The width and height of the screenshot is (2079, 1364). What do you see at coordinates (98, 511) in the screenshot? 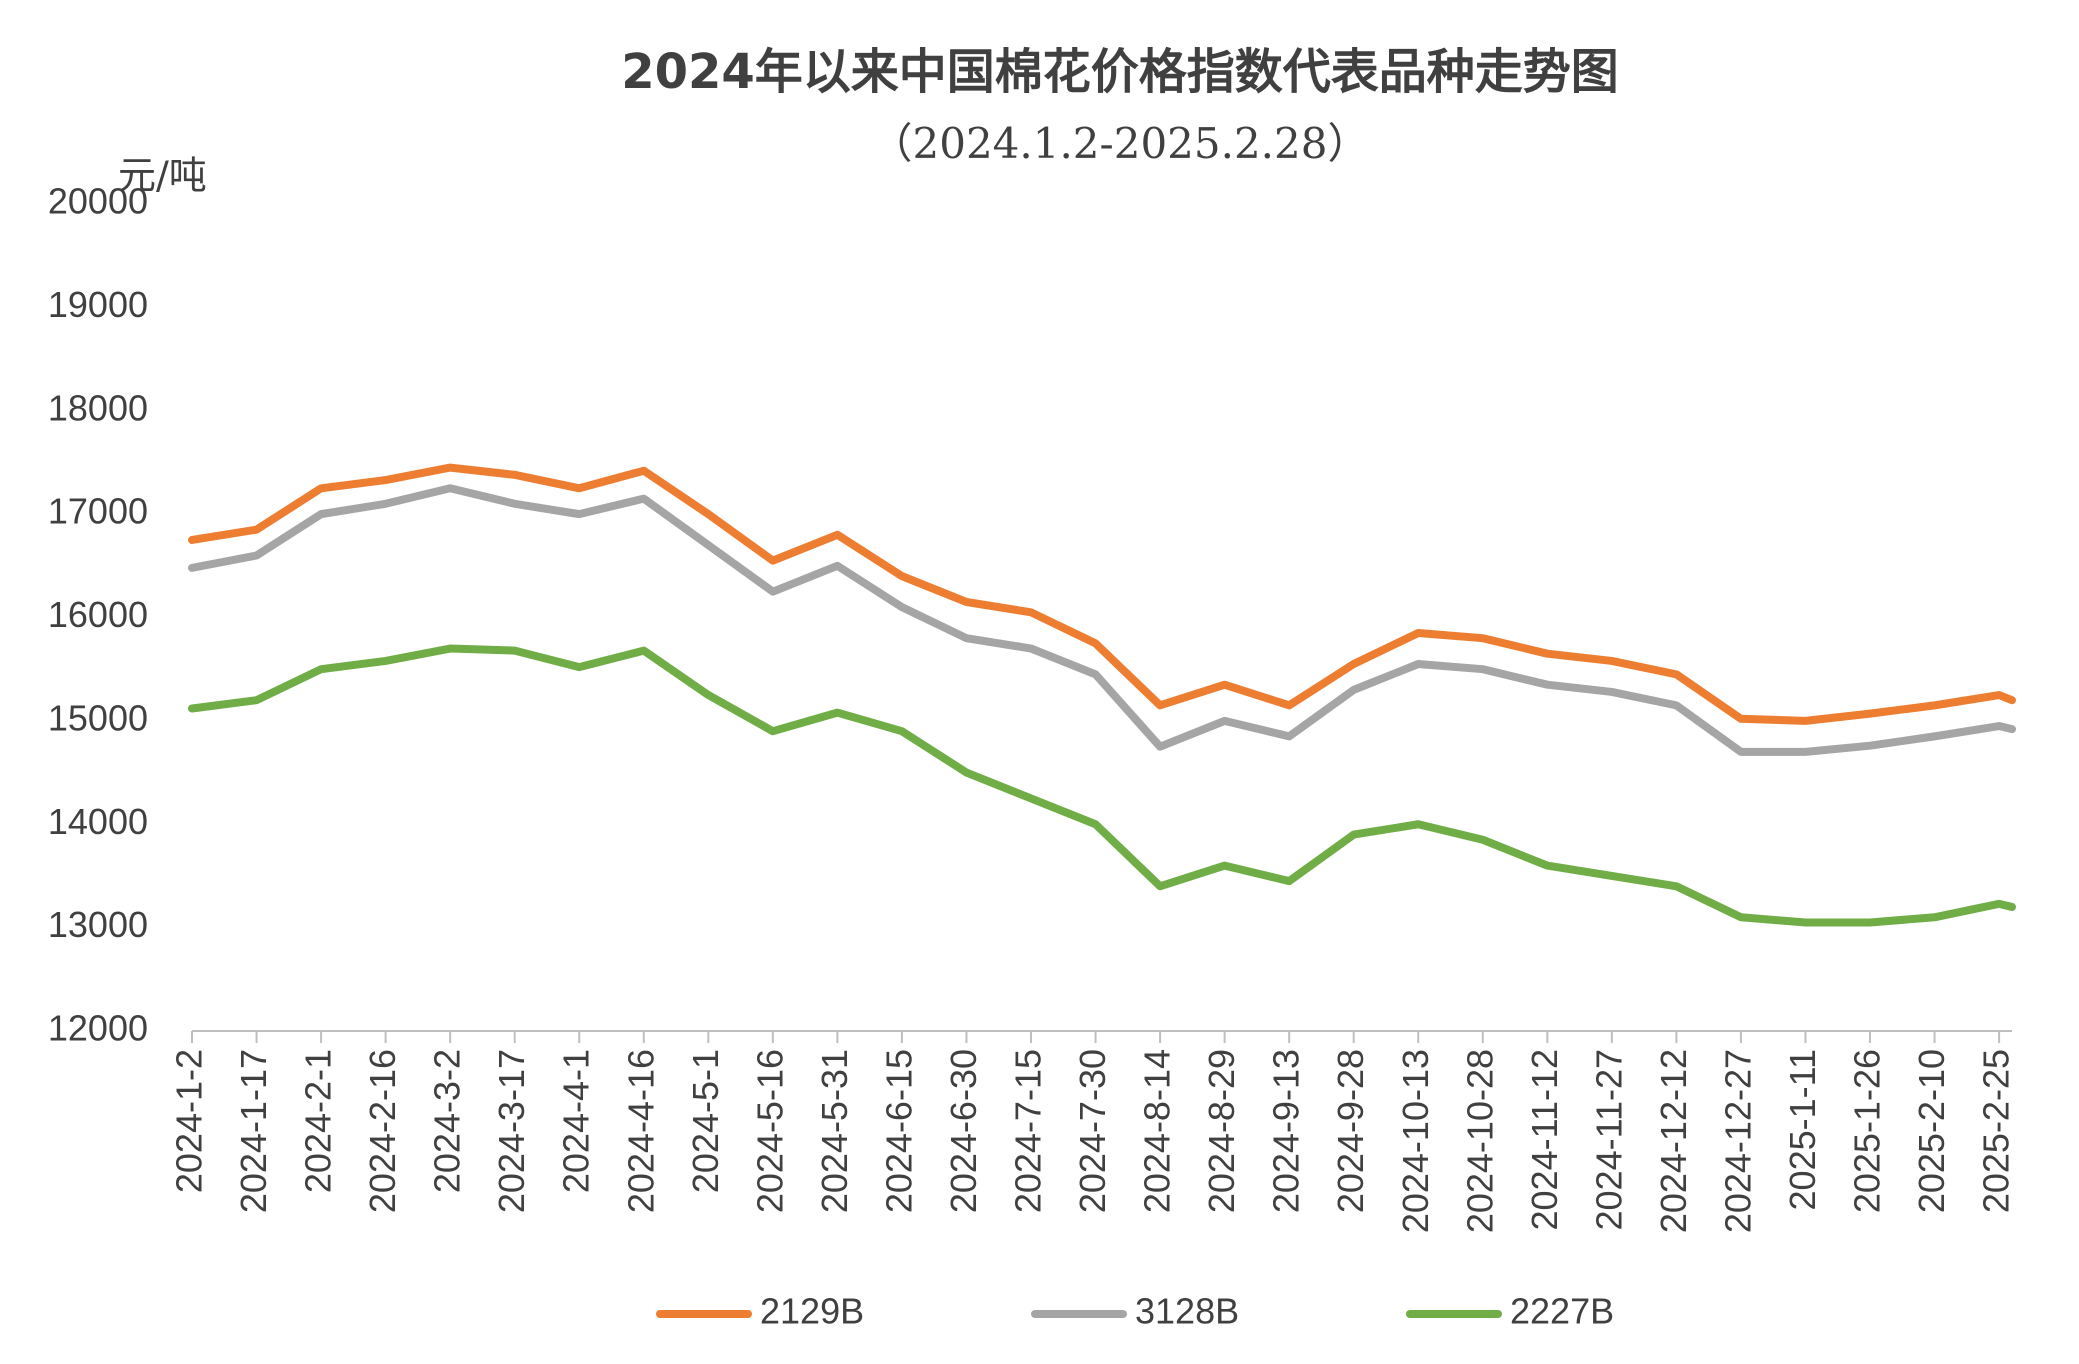
I see `y-tick-label: 17000` at bounding box center [98, 511].